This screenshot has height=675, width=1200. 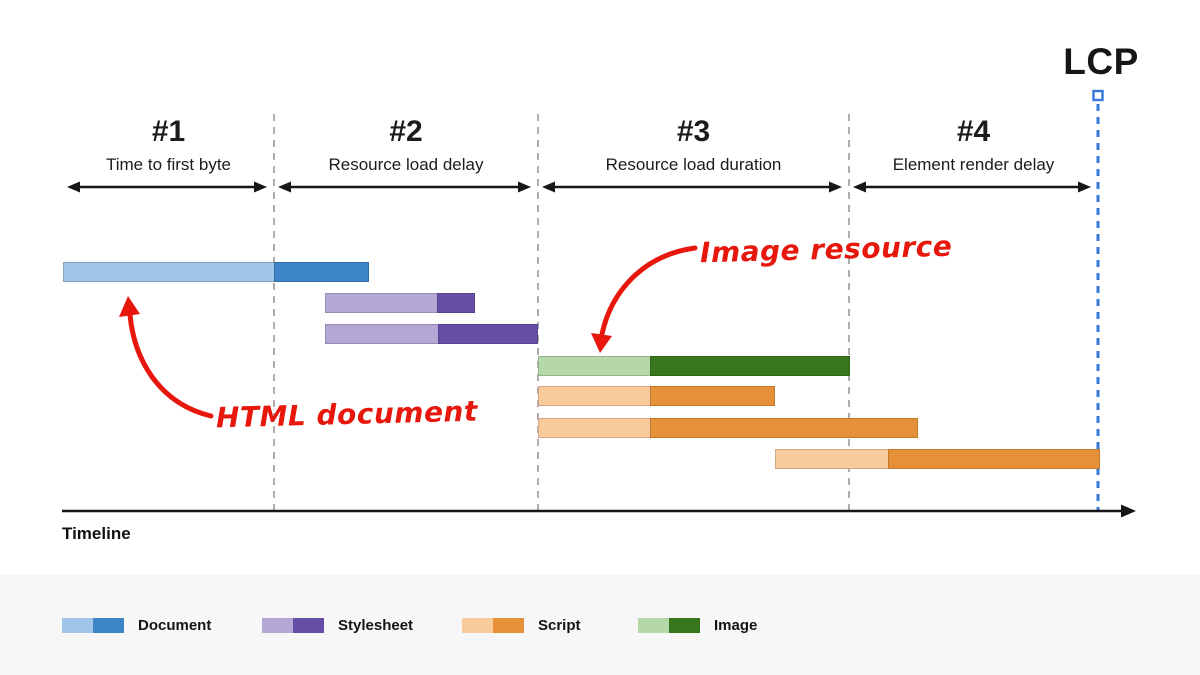 I want to click on phase-number: #2, so click(x=406, y=131).